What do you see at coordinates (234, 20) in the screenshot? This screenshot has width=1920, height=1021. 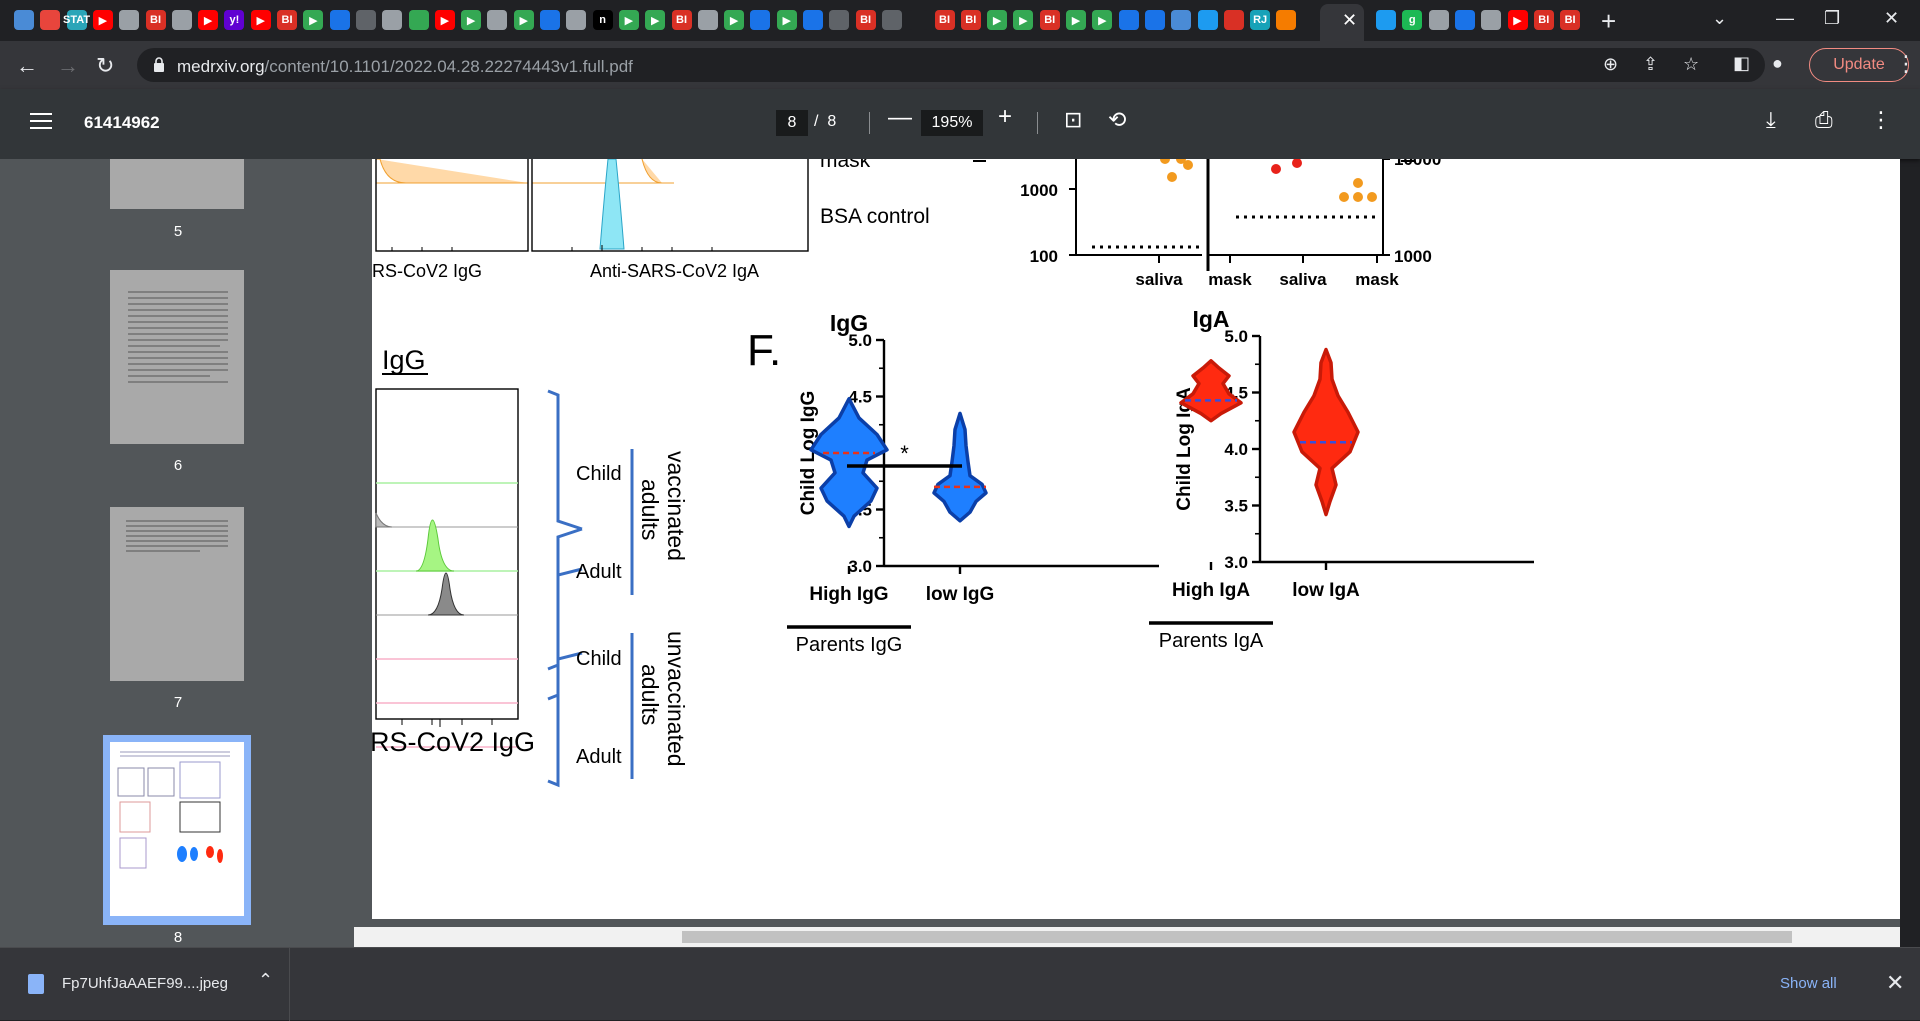 I see `yahoo-icon: y!` at bounding box center [234, 20].